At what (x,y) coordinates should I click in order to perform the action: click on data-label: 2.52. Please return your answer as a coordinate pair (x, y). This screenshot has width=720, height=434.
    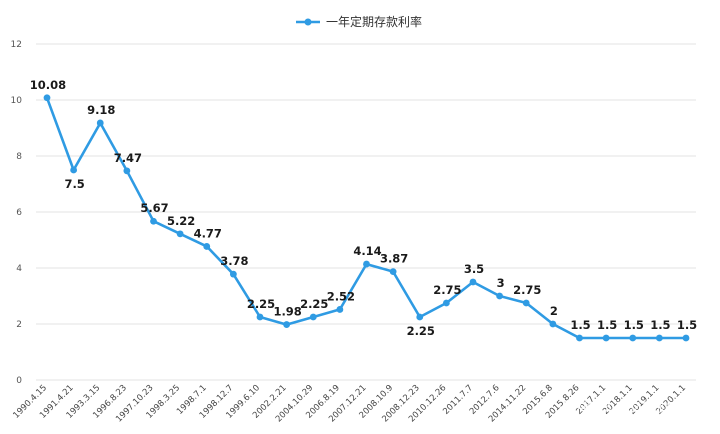
    Looking at the image, I should click on (341, 296).